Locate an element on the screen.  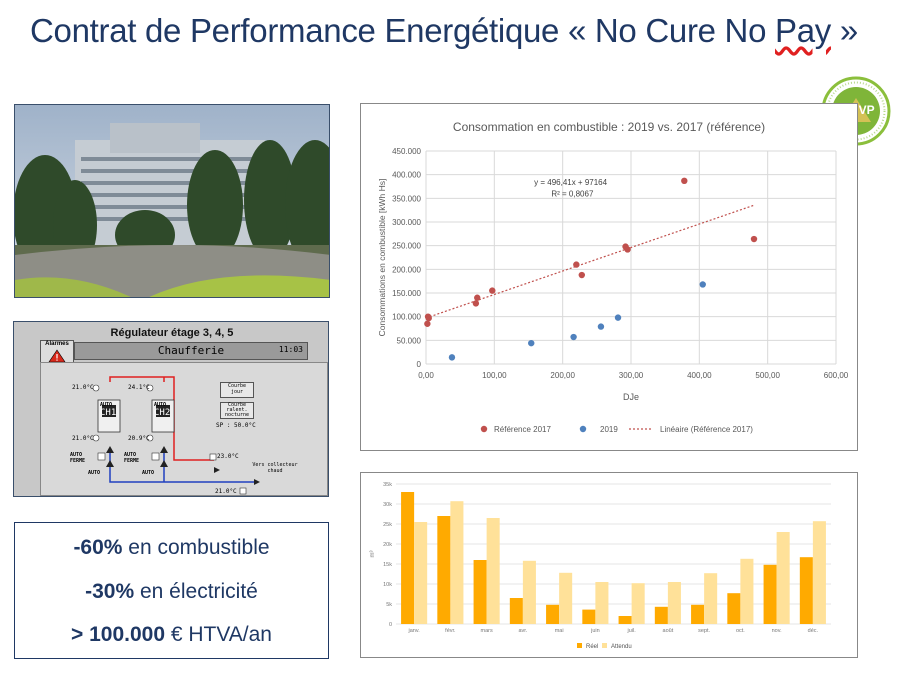
temp-3: 21.0°C is located at coordinates (83, 438).